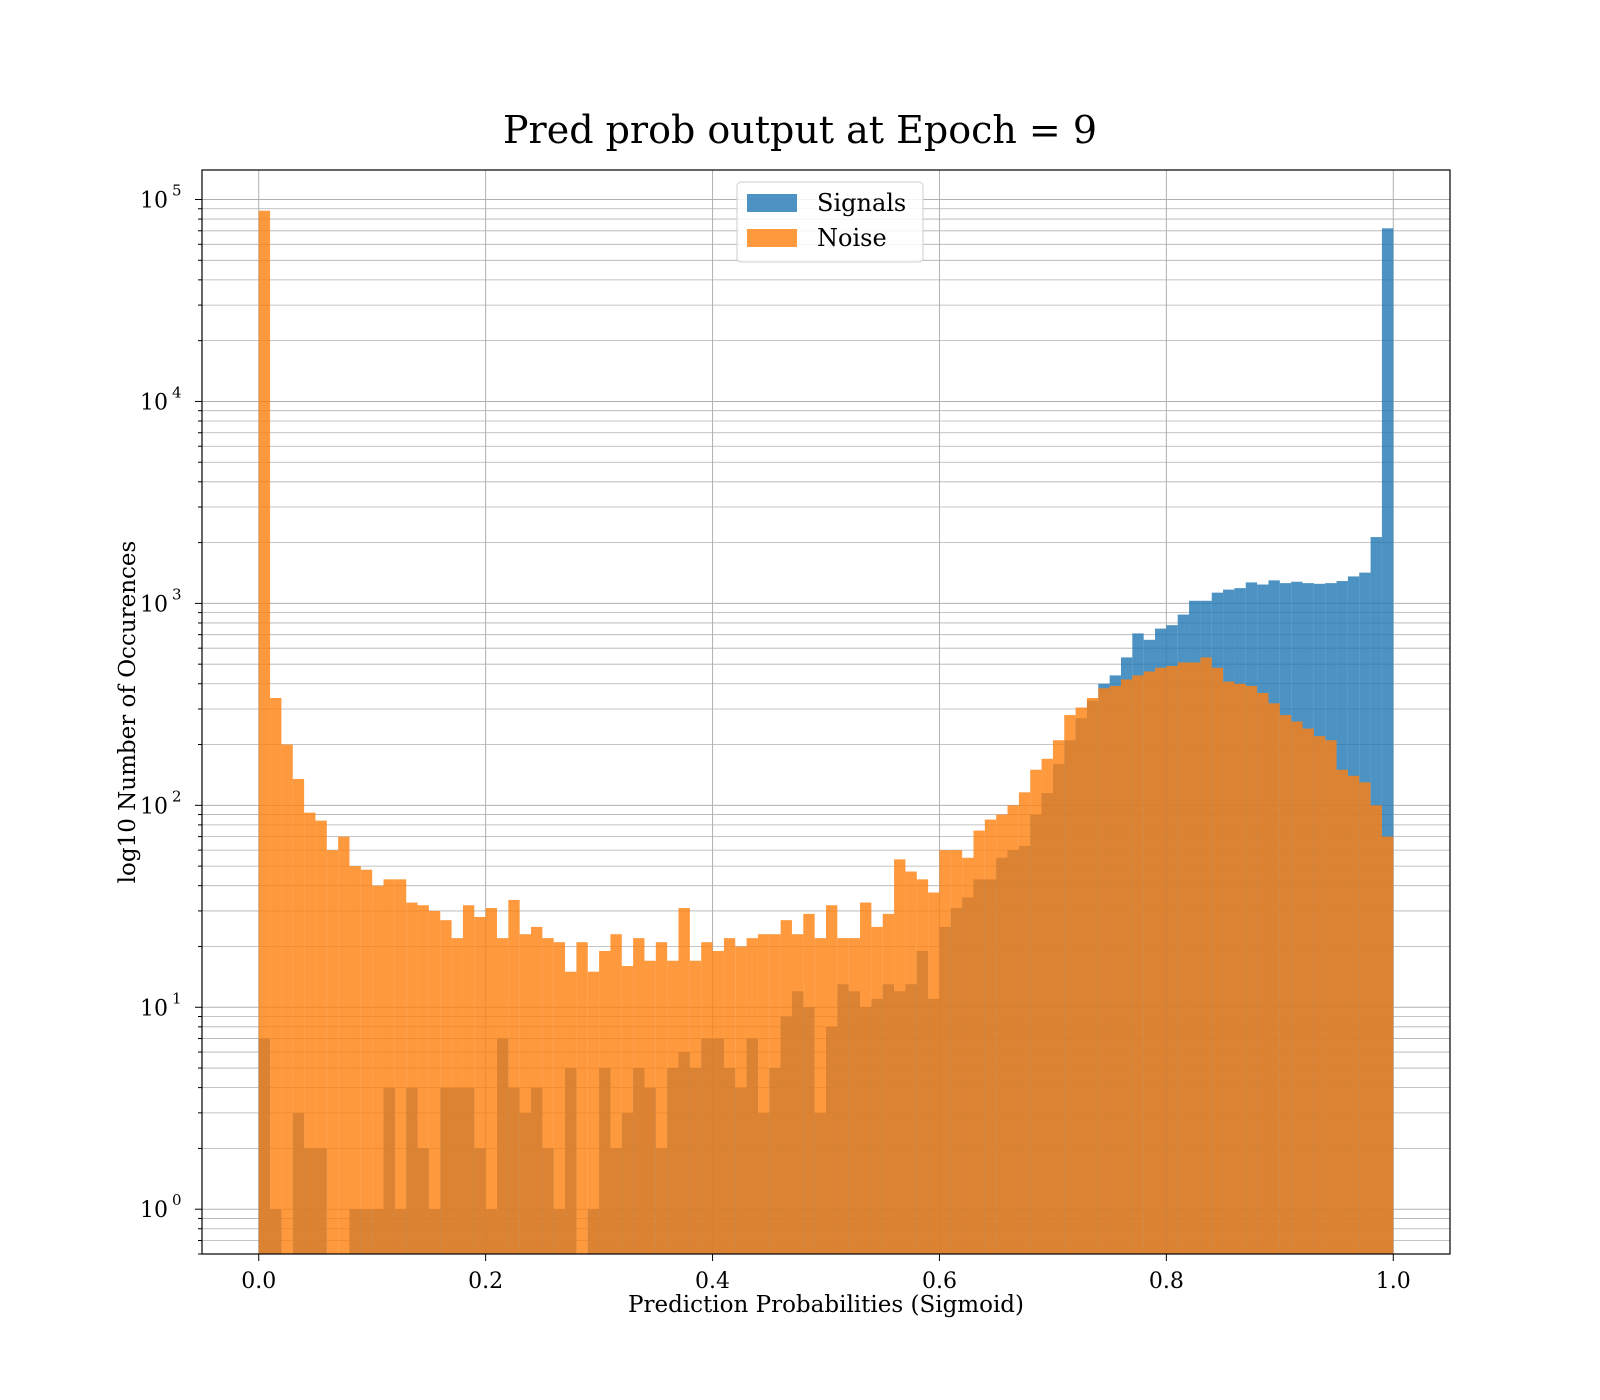 The width and height of the screenshot is (1600, 1400). Describe the element at coordinates (485, 1281) in the screenshot. I see `x-tick-label: 0.2` at that location.